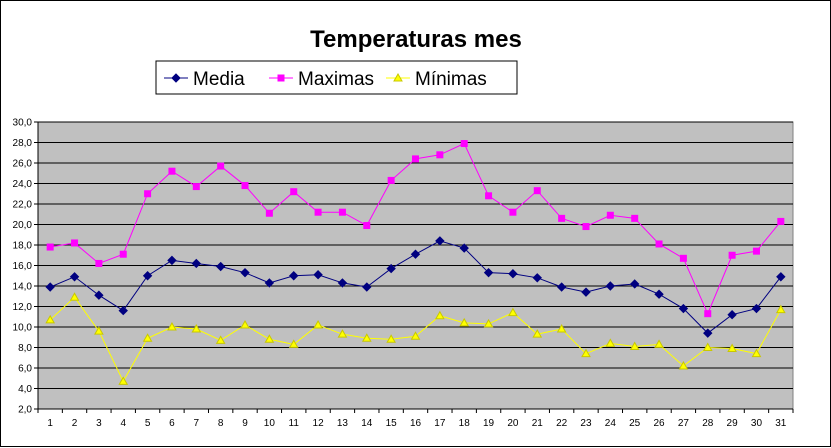  Describe the element at coordinates (757, 423) in the screenshot. I see `x-tick-label: 30` at that location.